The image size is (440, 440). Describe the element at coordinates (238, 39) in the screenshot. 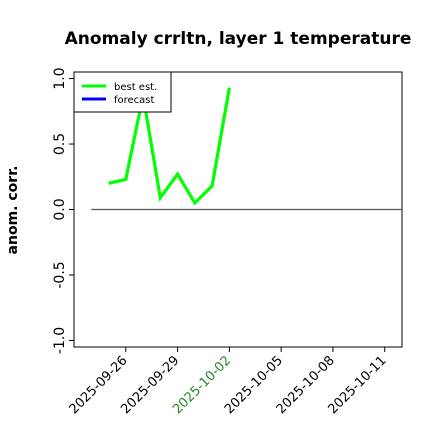

I see `chart-title: Anomaly crrltn, layer 1 temperature` at that location.